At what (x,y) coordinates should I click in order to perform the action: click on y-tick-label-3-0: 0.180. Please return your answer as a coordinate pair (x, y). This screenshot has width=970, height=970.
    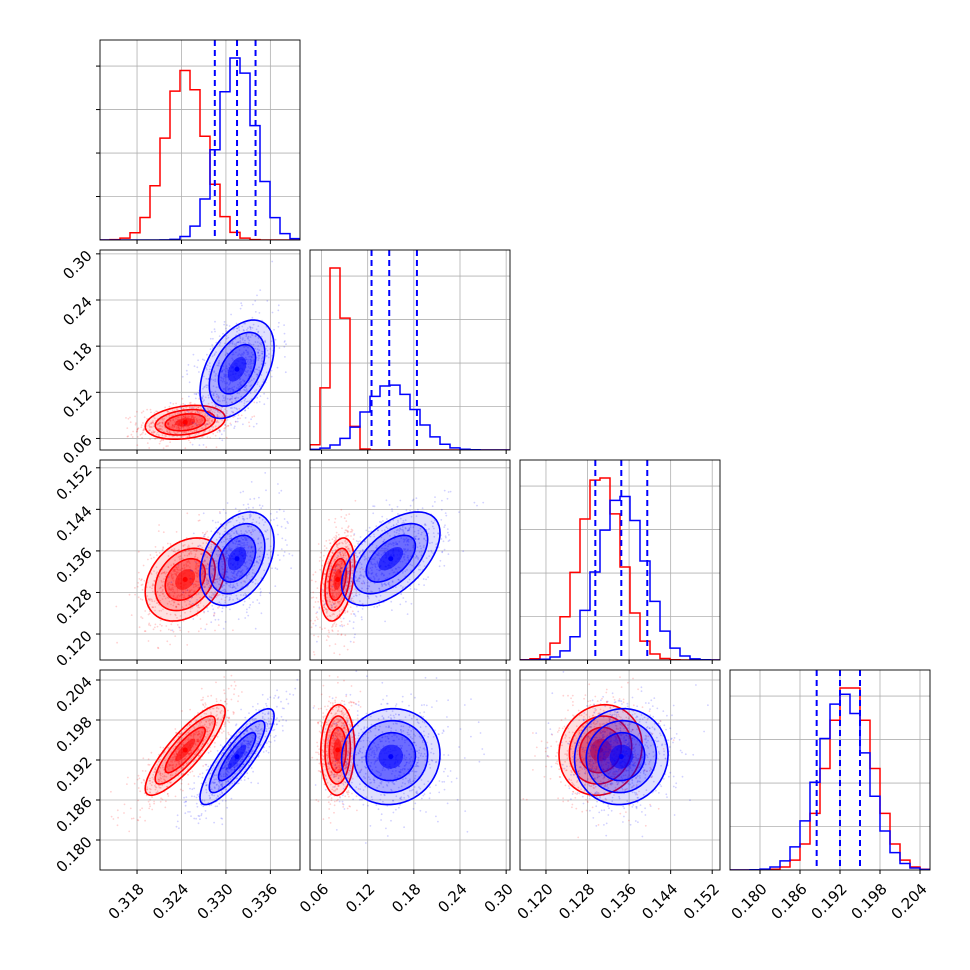
    Looking at the image, I should click on (74, 854).